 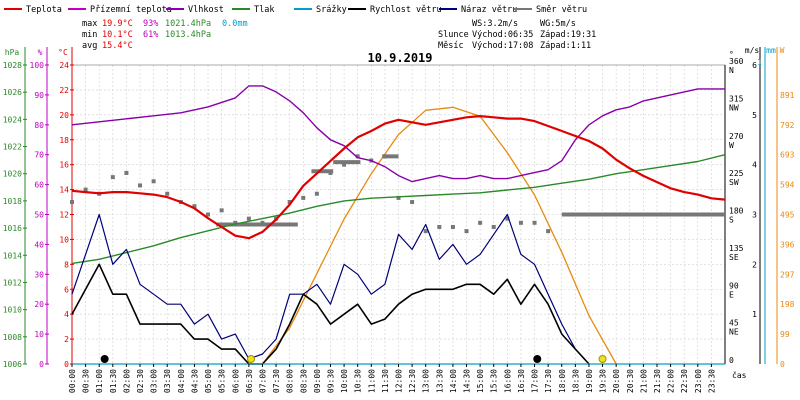 What do you see at coordinates (12, 255) in the screenshot?
I see `hpa-tick-label: 1014` at bounding box center [12, 255].